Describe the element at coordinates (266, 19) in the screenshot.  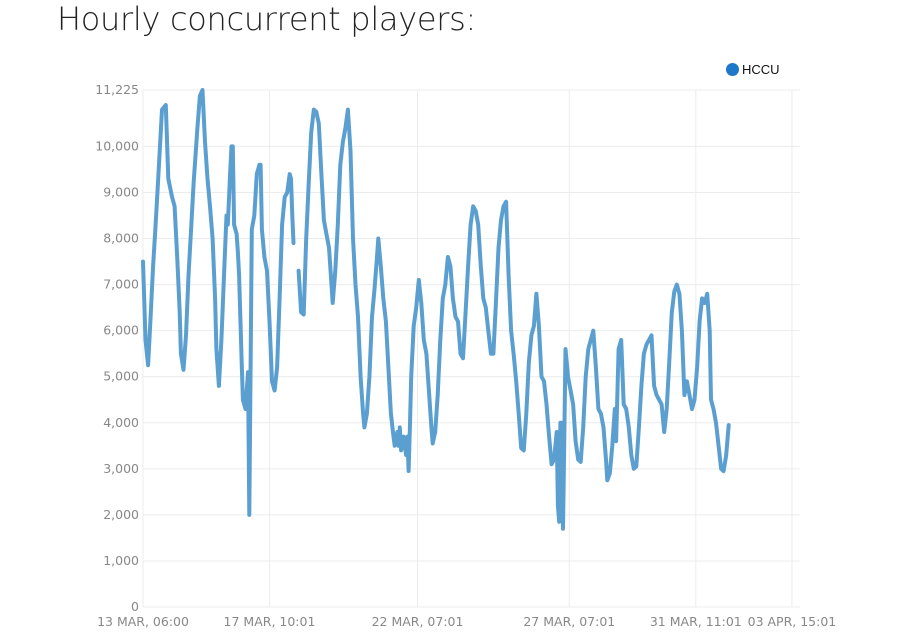
I see `chart-title: Hourly concurrent players:` at that location.